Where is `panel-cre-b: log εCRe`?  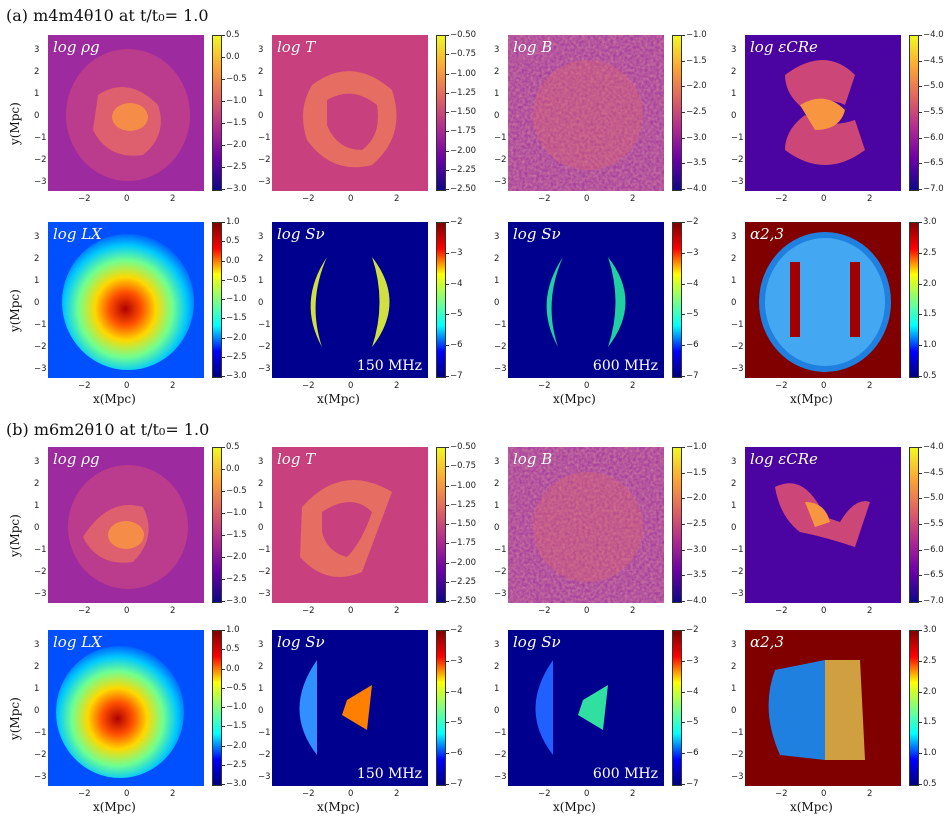 panel-cre-b: log εCRe is located at coordinates (823, 525).